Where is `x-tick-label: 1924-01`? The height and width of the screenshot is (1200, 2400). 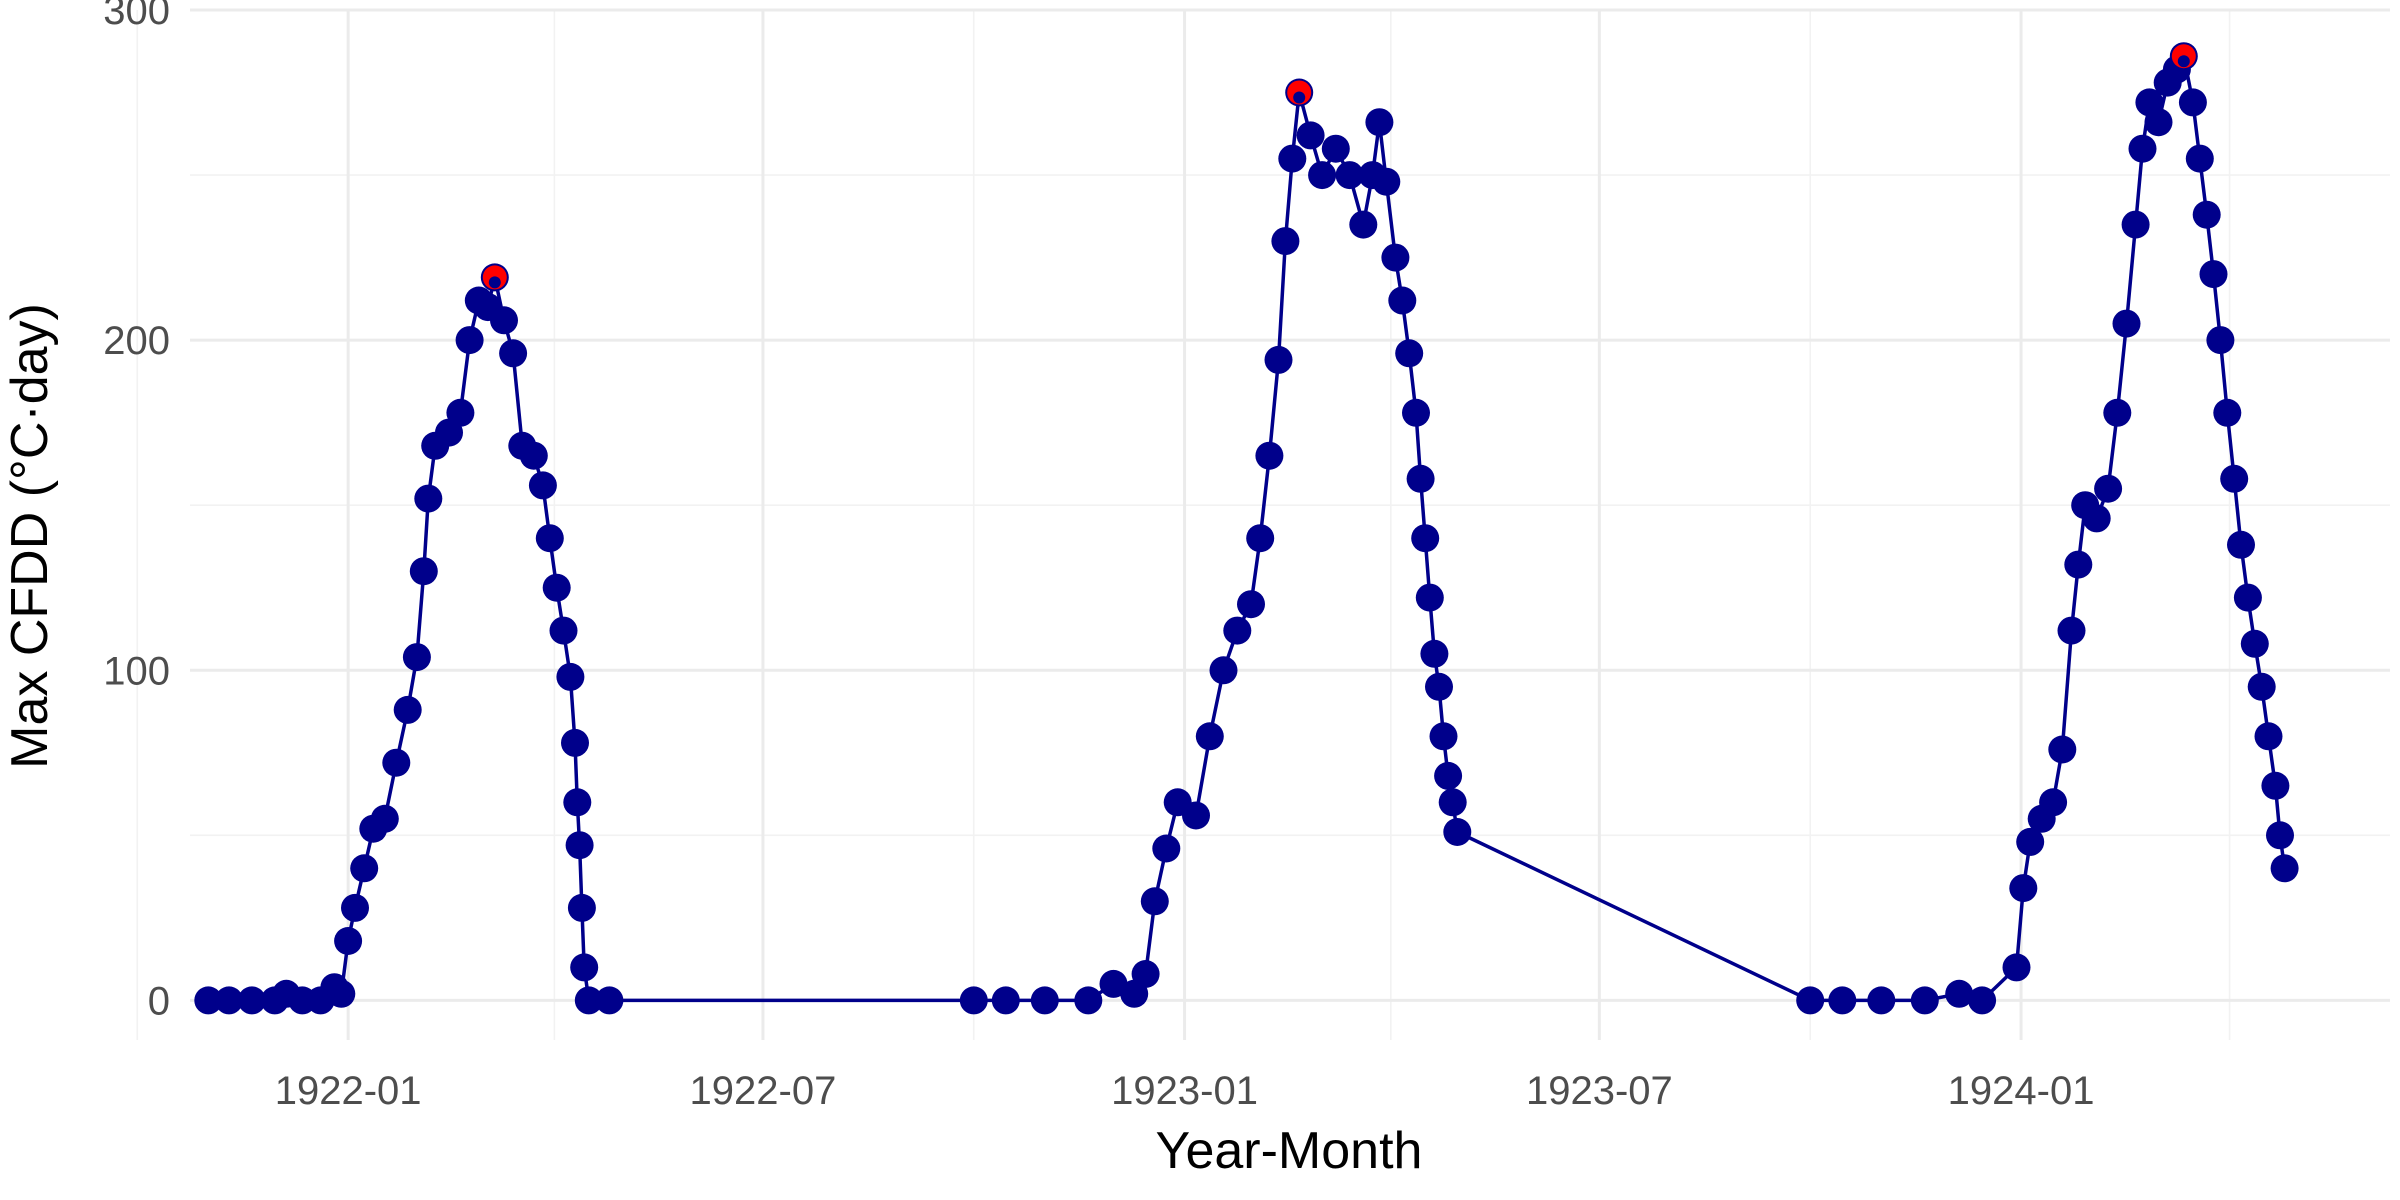 x-tick-label: 1924-01 is located at coordinates (2021, 1091).